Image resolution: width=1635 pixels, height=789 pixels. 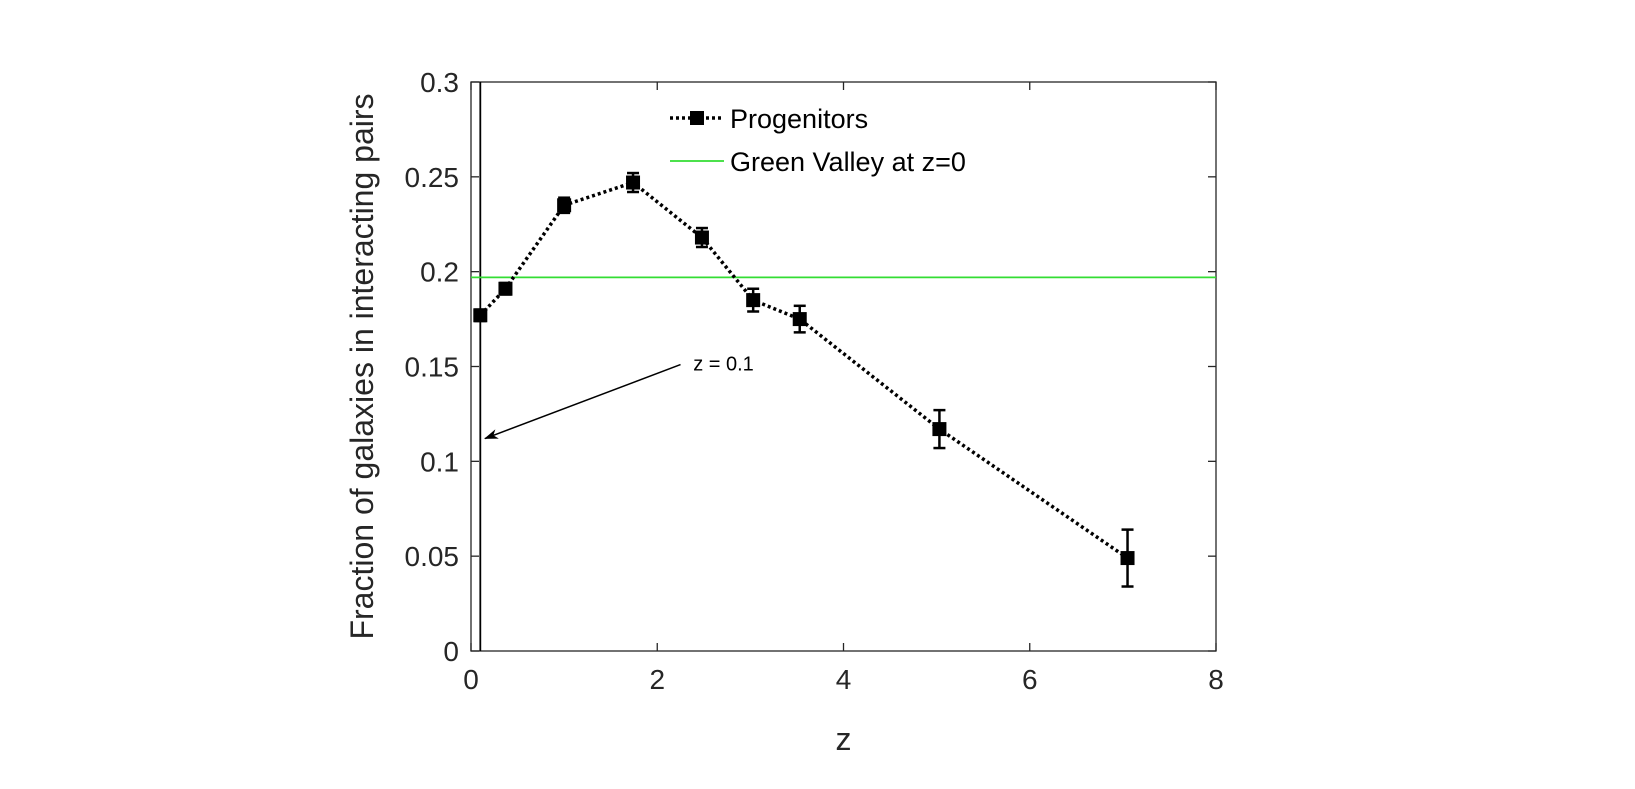 I want to click on x-tick-label: 6, so click(x=1030, y=679).